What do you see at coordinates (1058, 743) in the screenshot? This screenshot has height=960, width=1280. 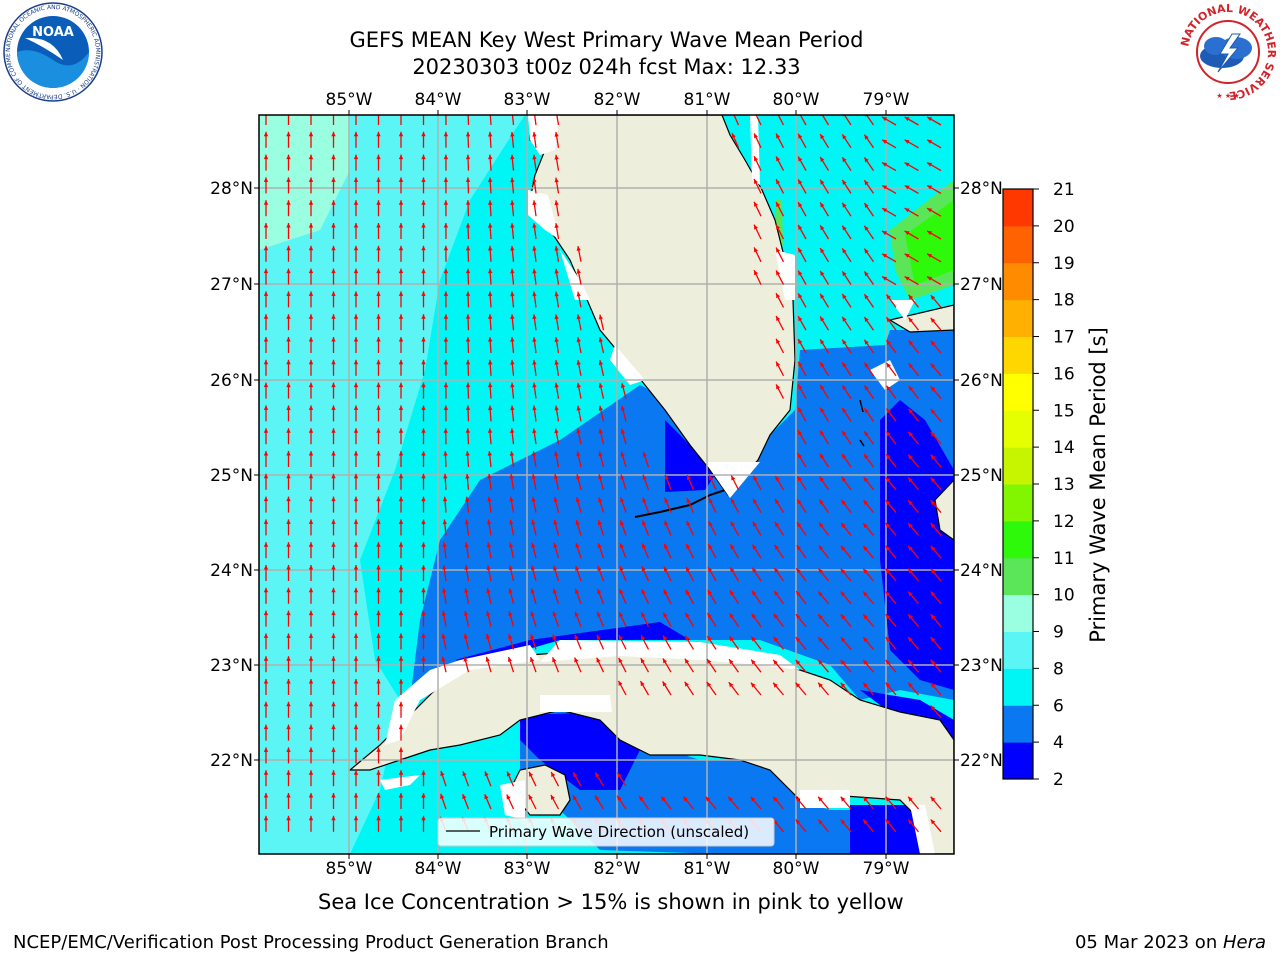 I see `colorbar-tick-label: 4` at bounding box center [1058, 743].